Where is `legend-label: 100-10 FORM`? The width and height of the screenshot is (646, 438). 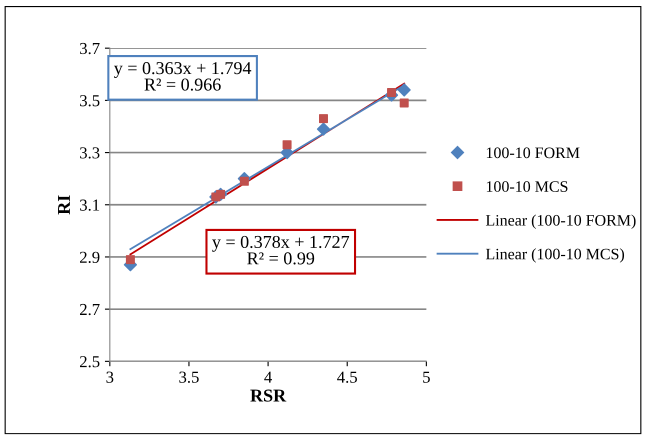 legend-label: 100-10 FORM is located at coordinates (533, 152).